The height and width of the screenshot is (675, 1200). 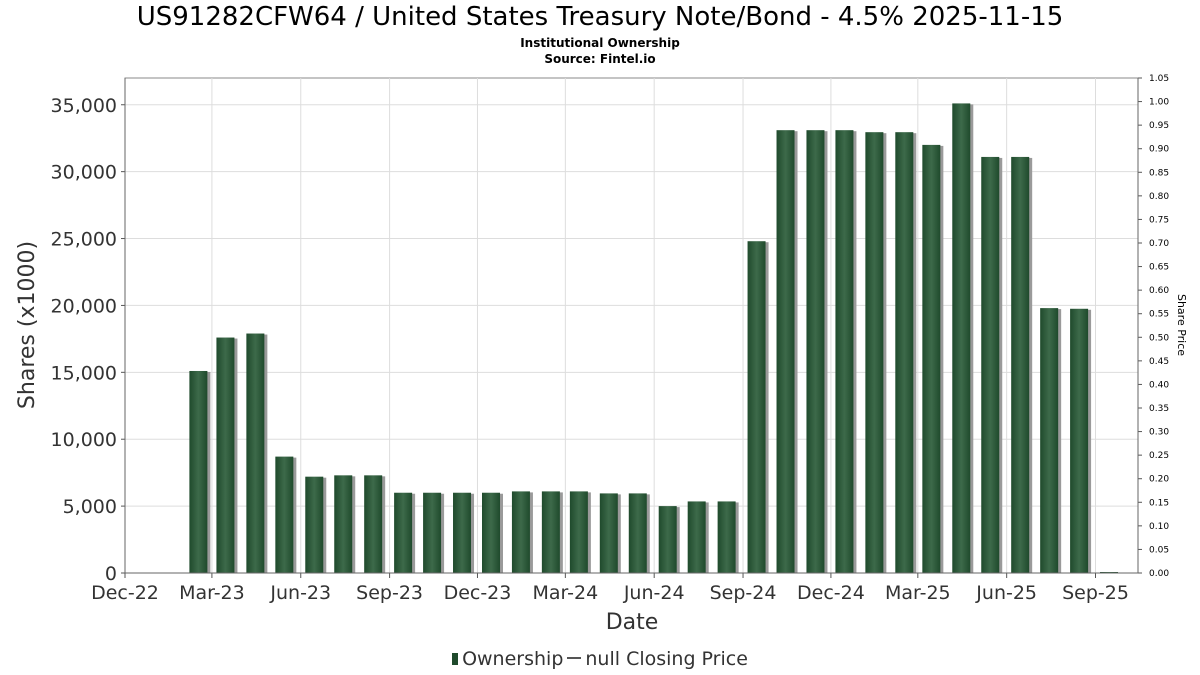 I want to click on x-tick-label: Mar-24, so click(x=566, y=593).